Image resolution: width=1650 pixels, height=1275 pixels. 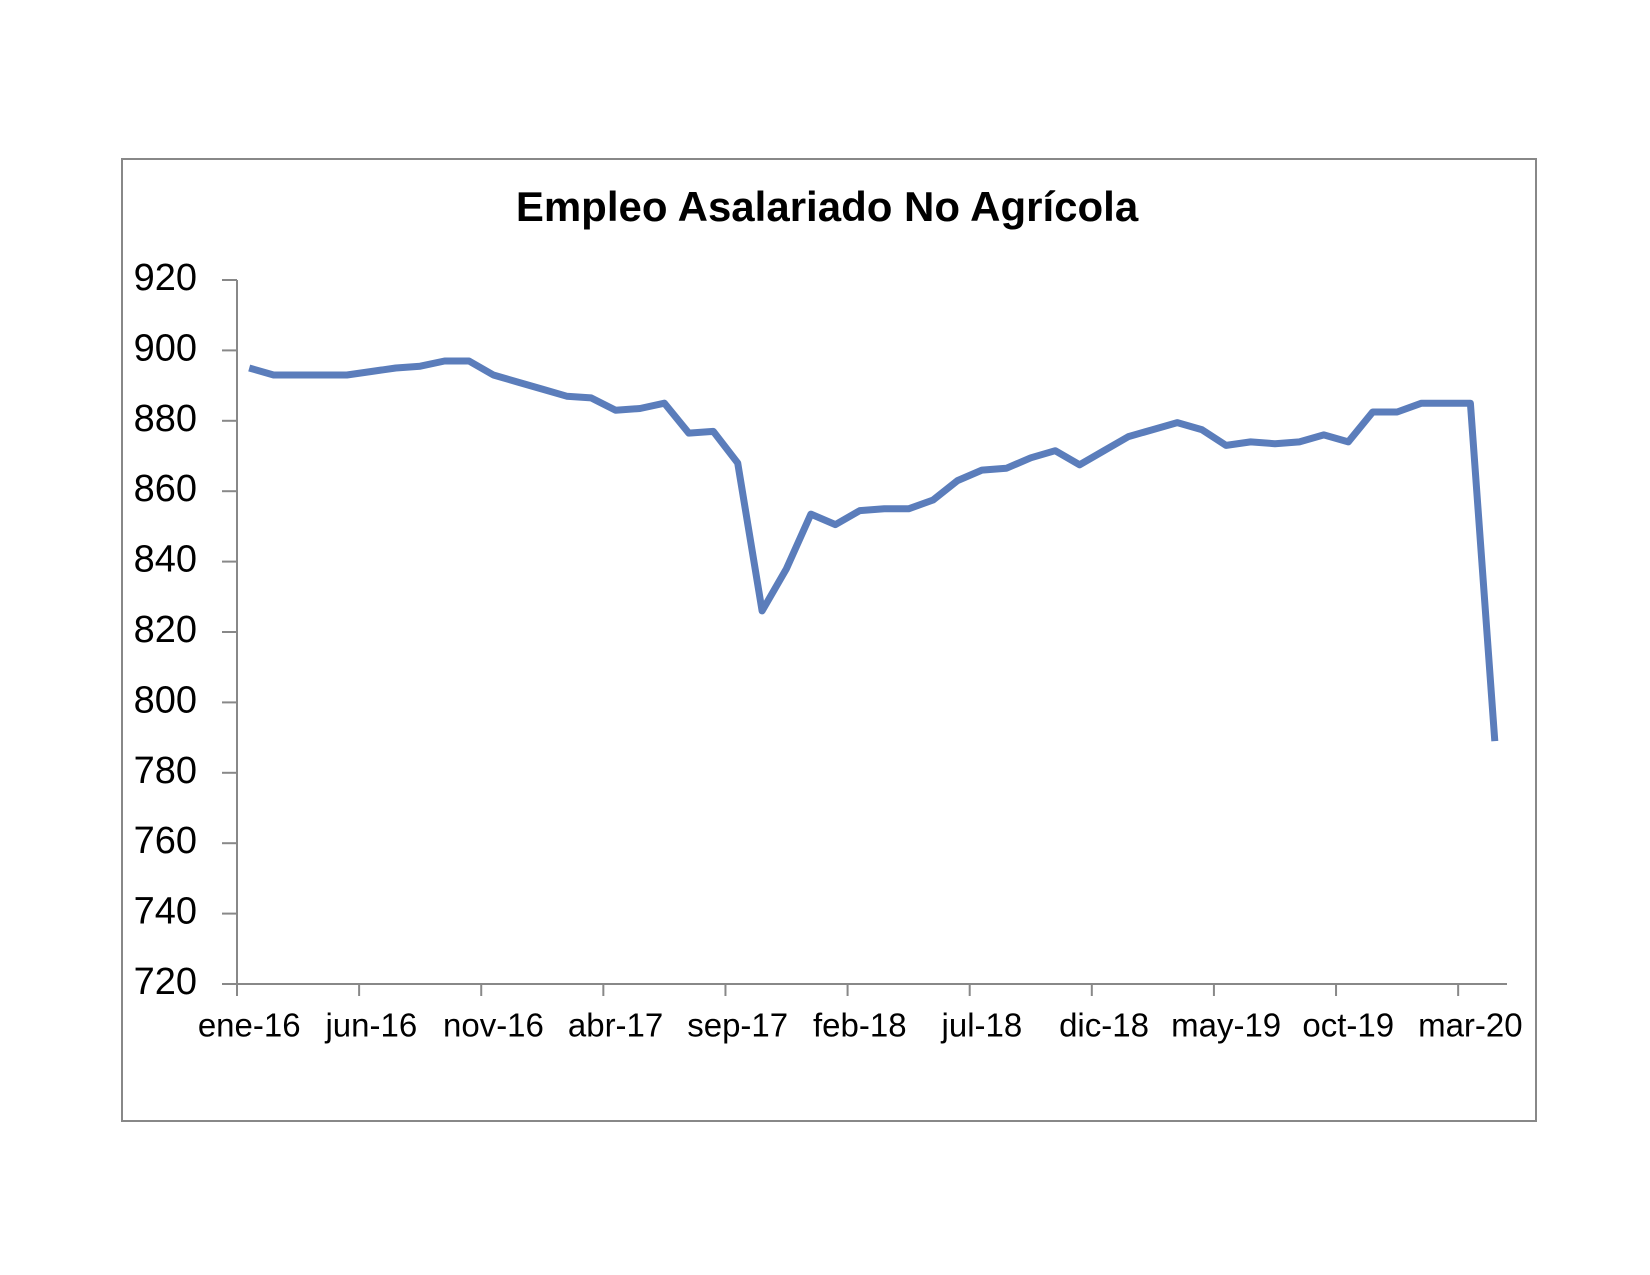 What do you see at coordinates (165, 912) in the screenshot?
I see `y-tick-label: 740` at bounding box center [165, 912].